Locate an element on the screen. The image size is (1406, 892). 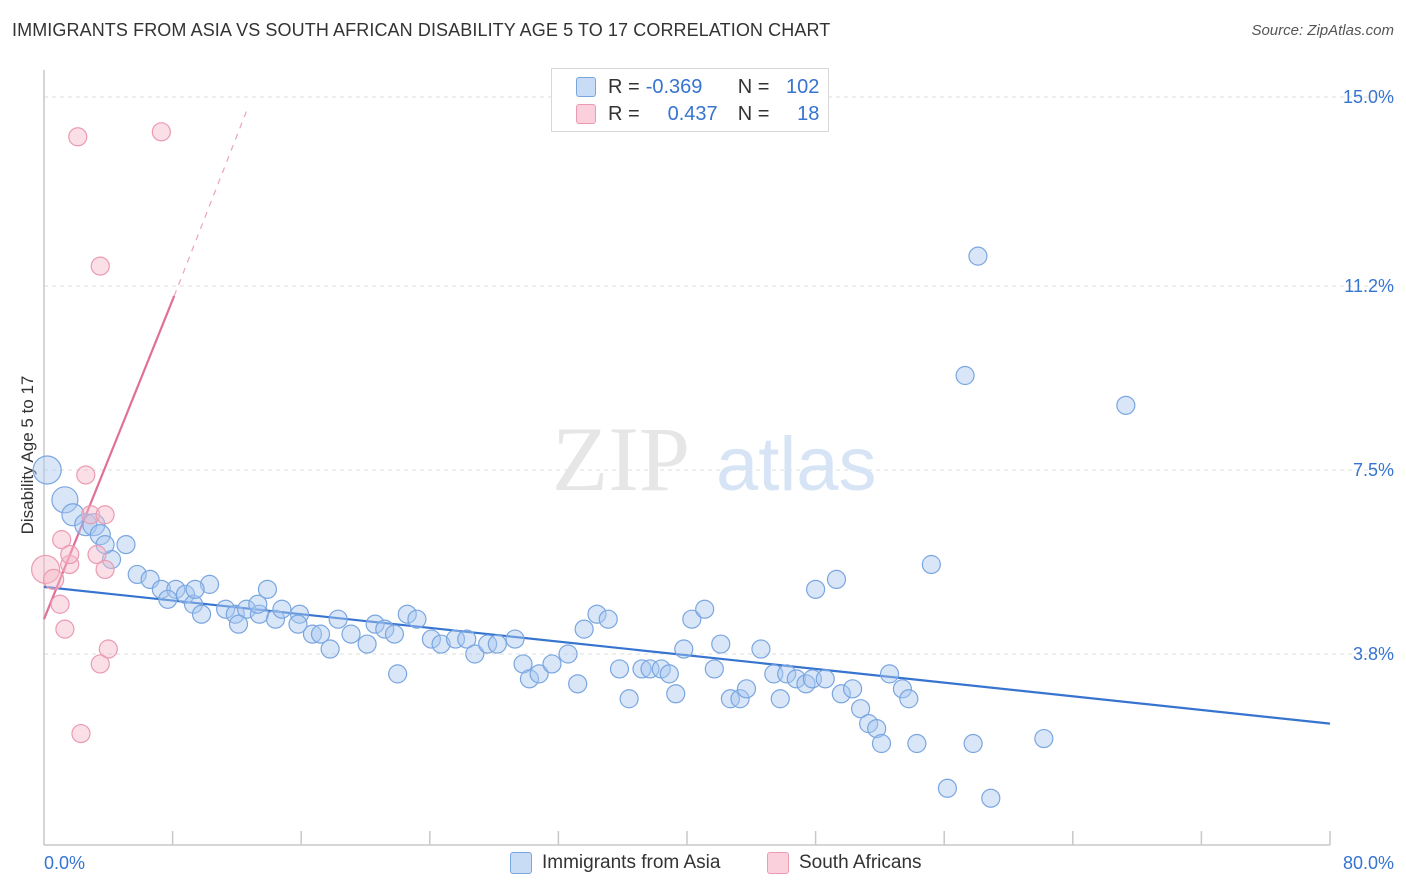
x-tick-label-max: 80.0% is located at coordinates (1368, 863).